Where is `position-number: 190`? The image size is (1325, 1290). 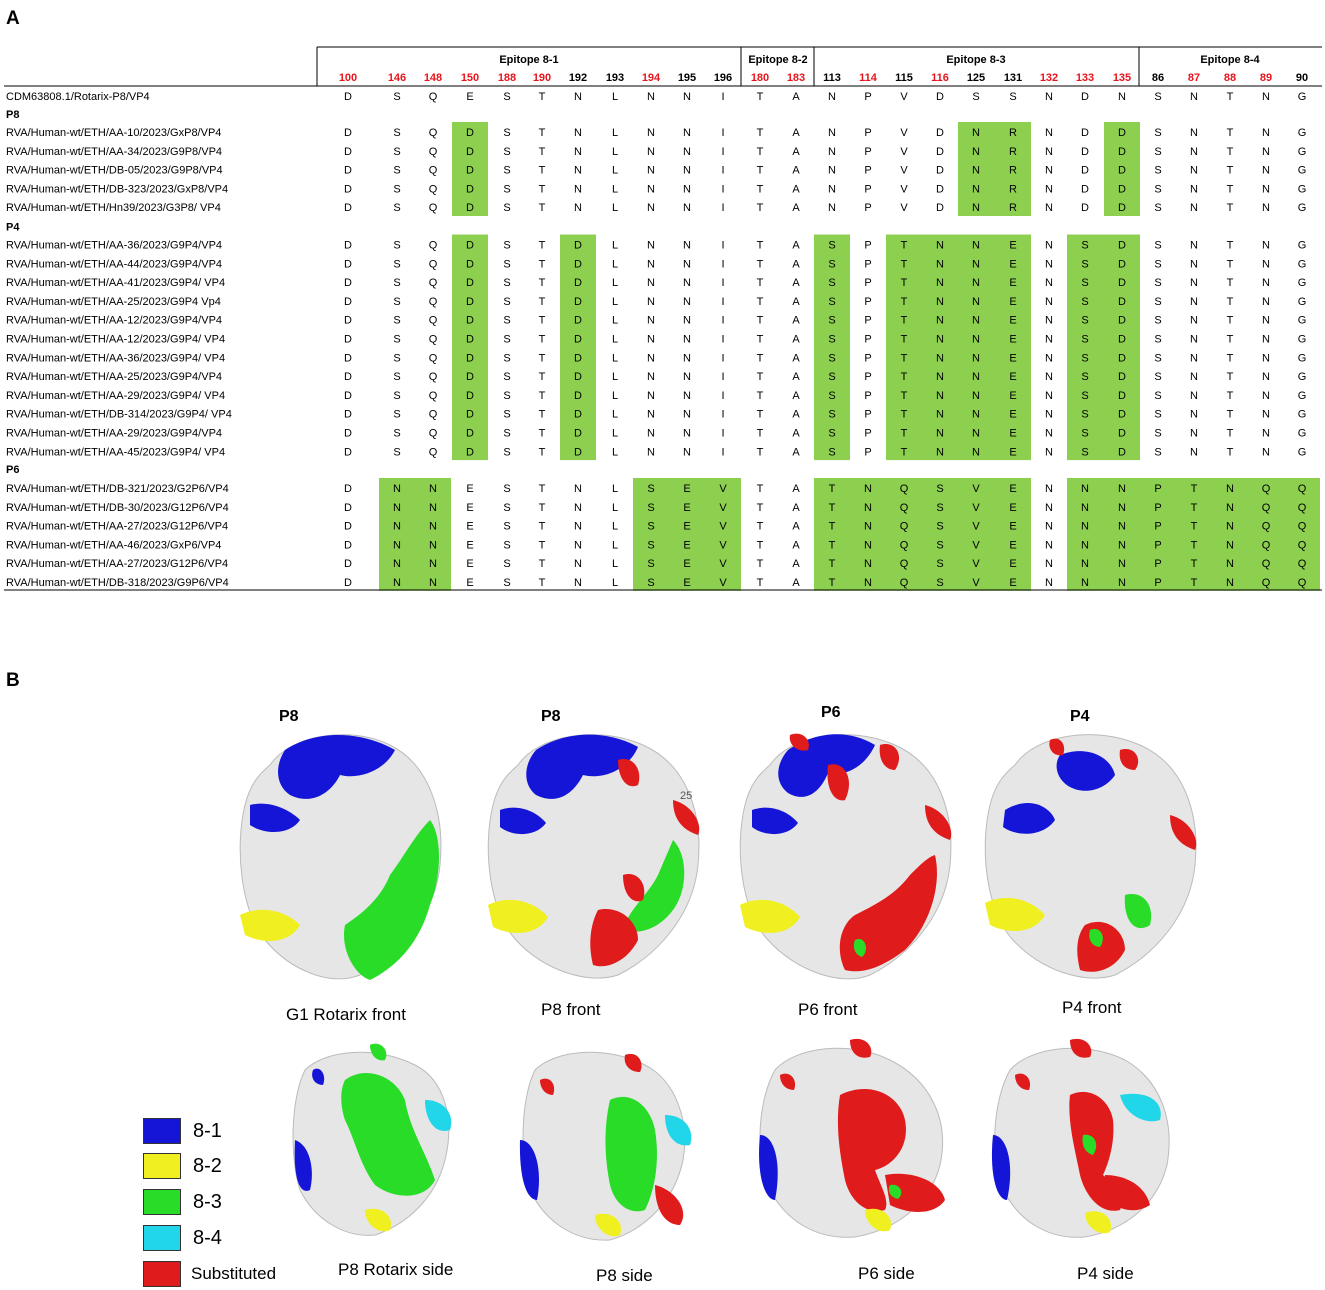
position-number: 190 is located at coordinates (542, 78).